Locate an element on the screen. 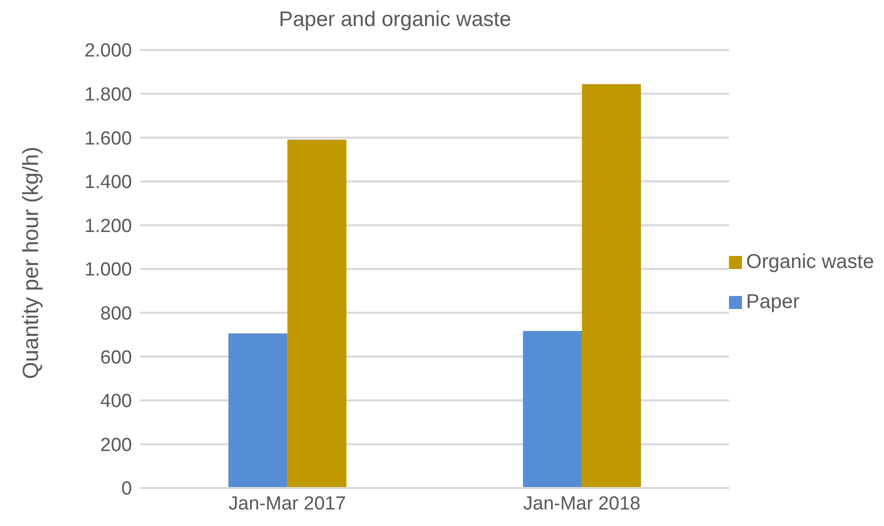 This screenshot has width=884, height=526. chart-title: Paper and organic waste is located at coordinates (395, 20).